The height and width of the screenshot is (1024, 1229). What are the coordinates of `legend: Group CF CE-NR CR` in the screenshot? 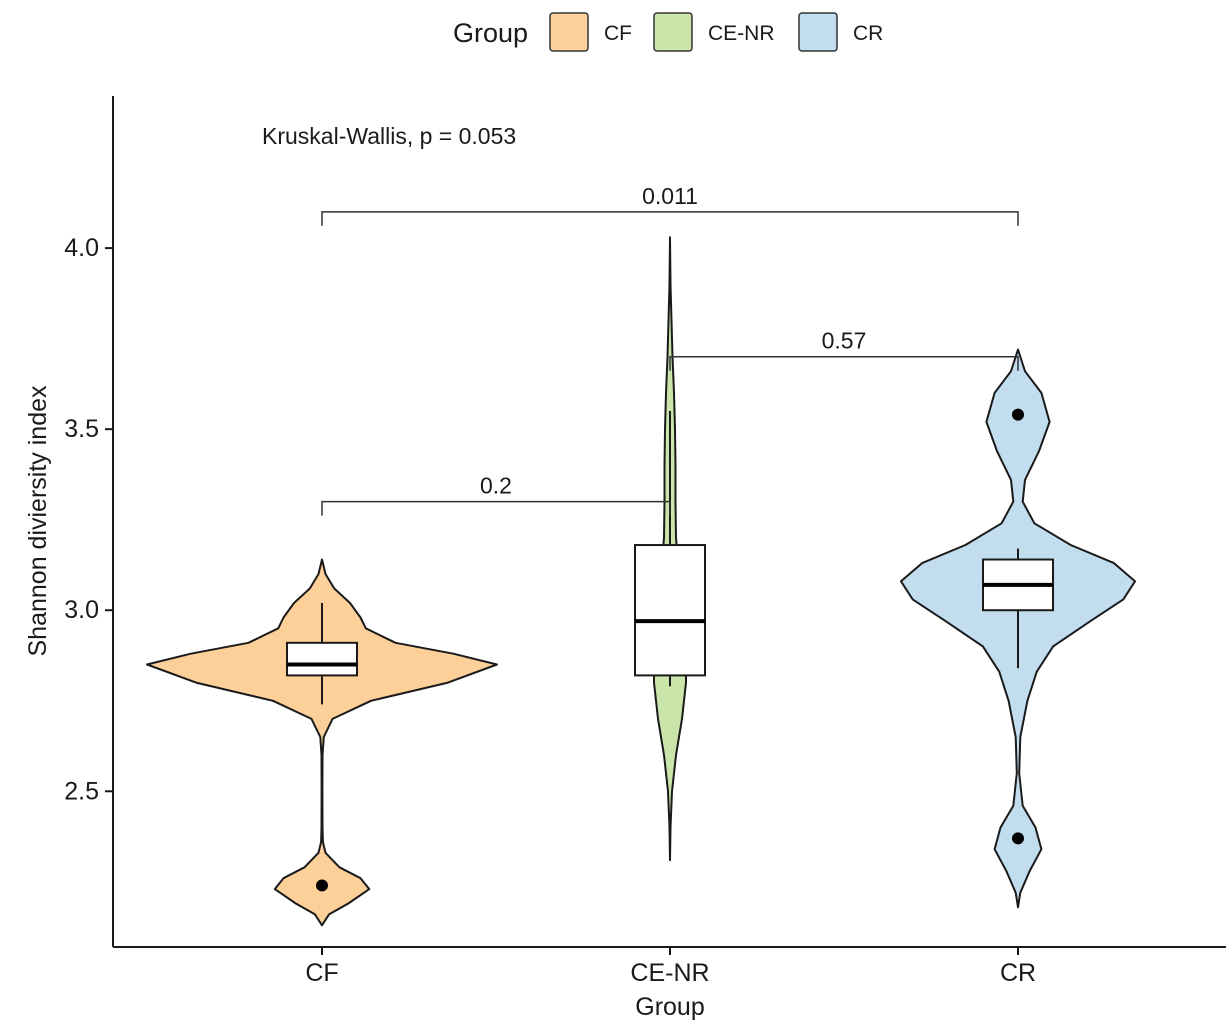 It's located at (668, 32).